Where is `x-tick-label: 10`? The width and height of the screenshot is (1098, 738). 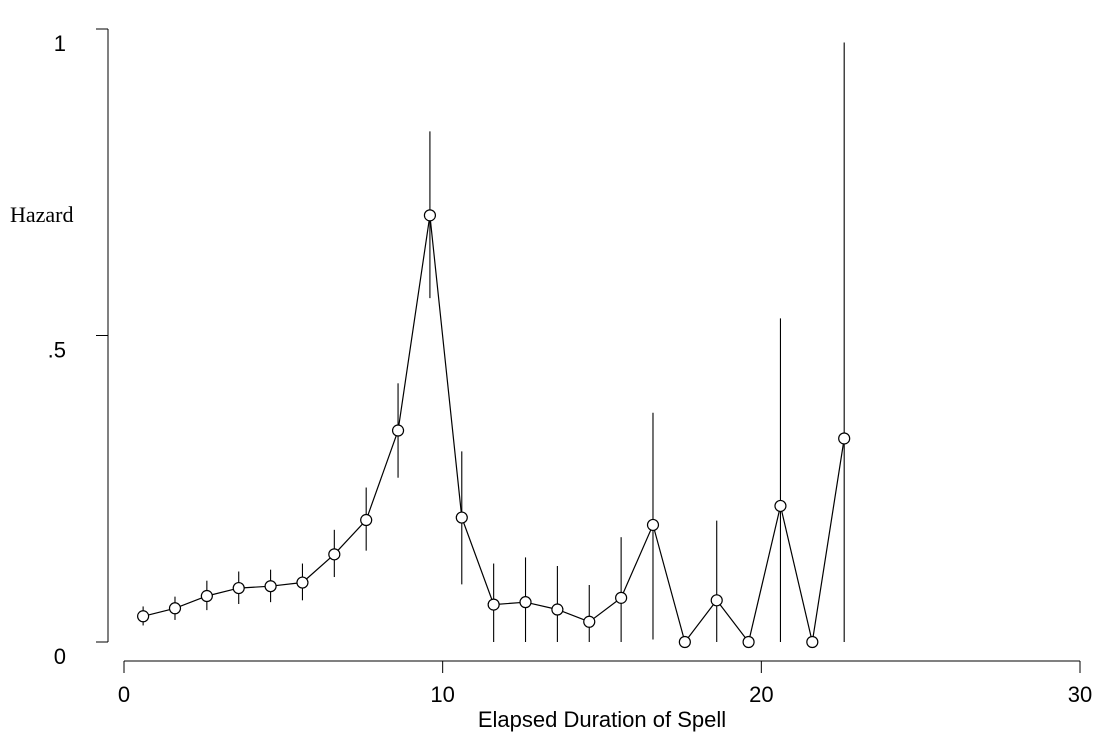
x-tick-label: 10 is located at coordinates (442, 694).